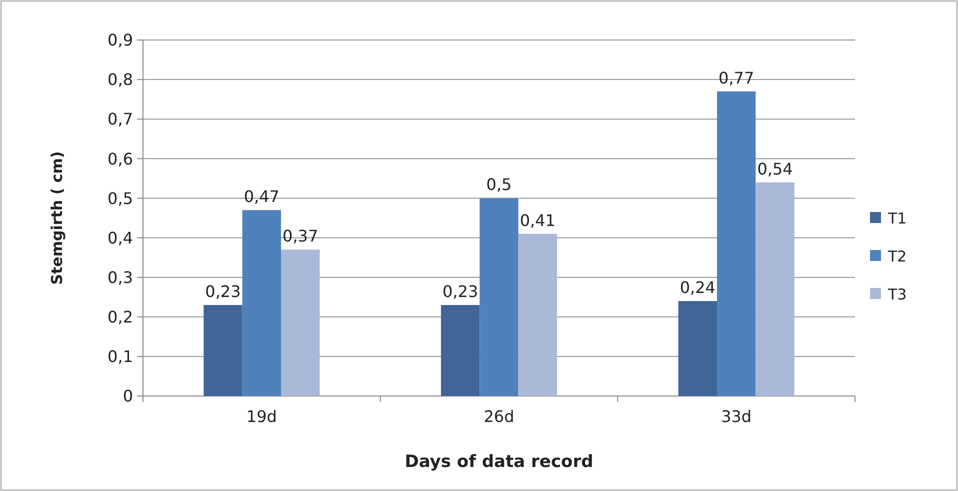 The image size is (958, 491). What do you see at coordinates (897, 294) in the screenshot?
I see `legend-label: T3` at bounding box center [897, 294].